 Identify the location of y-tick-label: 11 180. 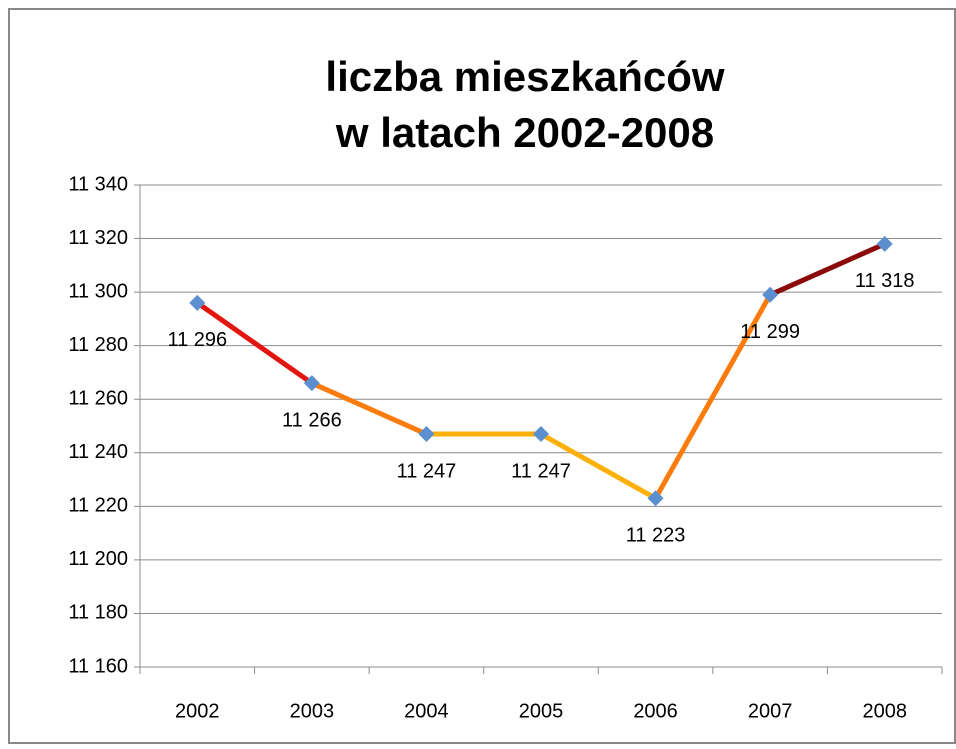
(98, 613).